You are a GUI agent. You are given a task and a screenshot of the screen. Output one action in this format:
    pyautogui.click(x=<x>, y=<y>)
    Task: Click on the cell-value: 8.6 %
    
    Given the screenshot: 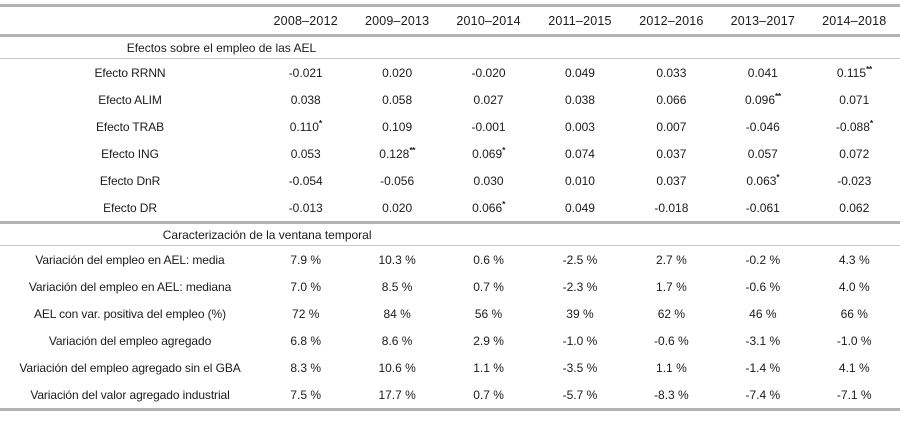 What is the action you would take?
    pyautogui.click(x=397, y=340)
    